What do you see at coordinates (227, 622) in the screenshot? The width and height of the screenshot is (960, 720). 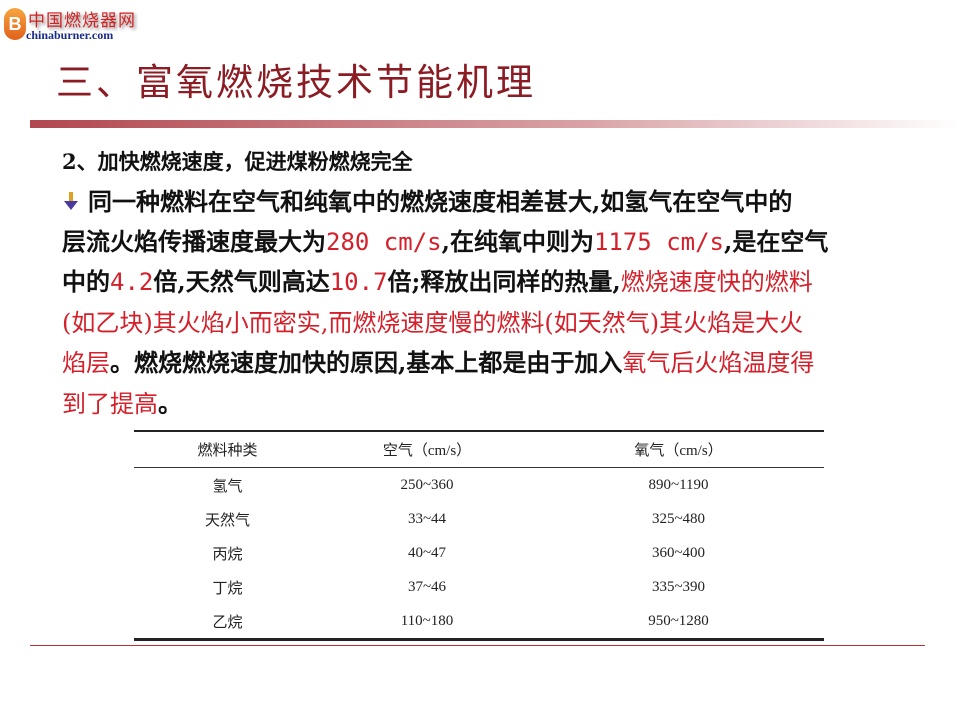 I see `cell-fuel: 乙烷` at bounding box center [227, 622].